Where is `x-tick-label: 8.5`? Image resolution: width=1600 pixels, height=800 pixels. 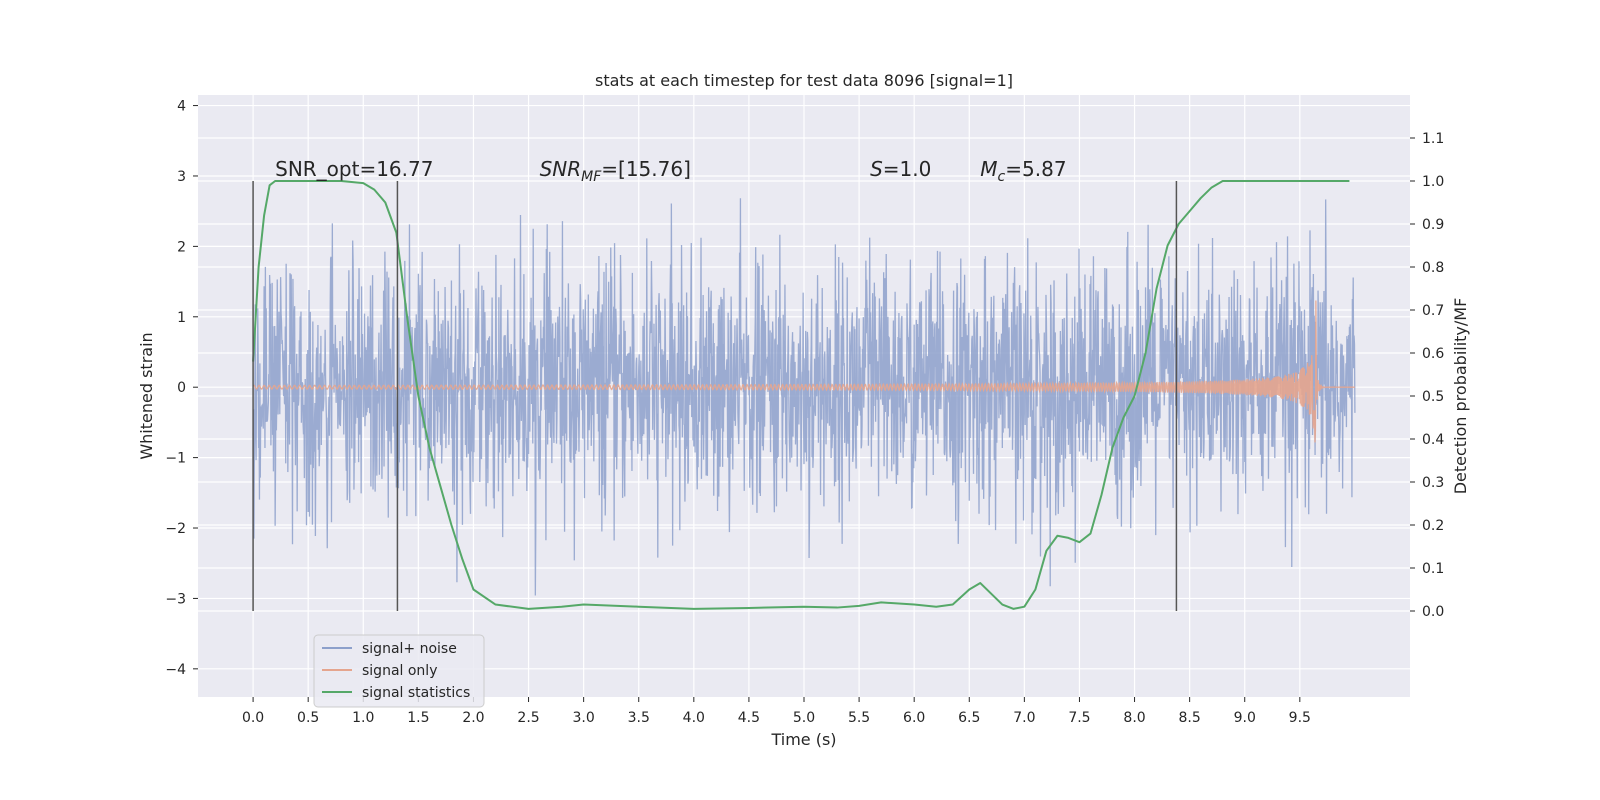 x-tick-label: 8.5 is located at coordinates (1190, 718).